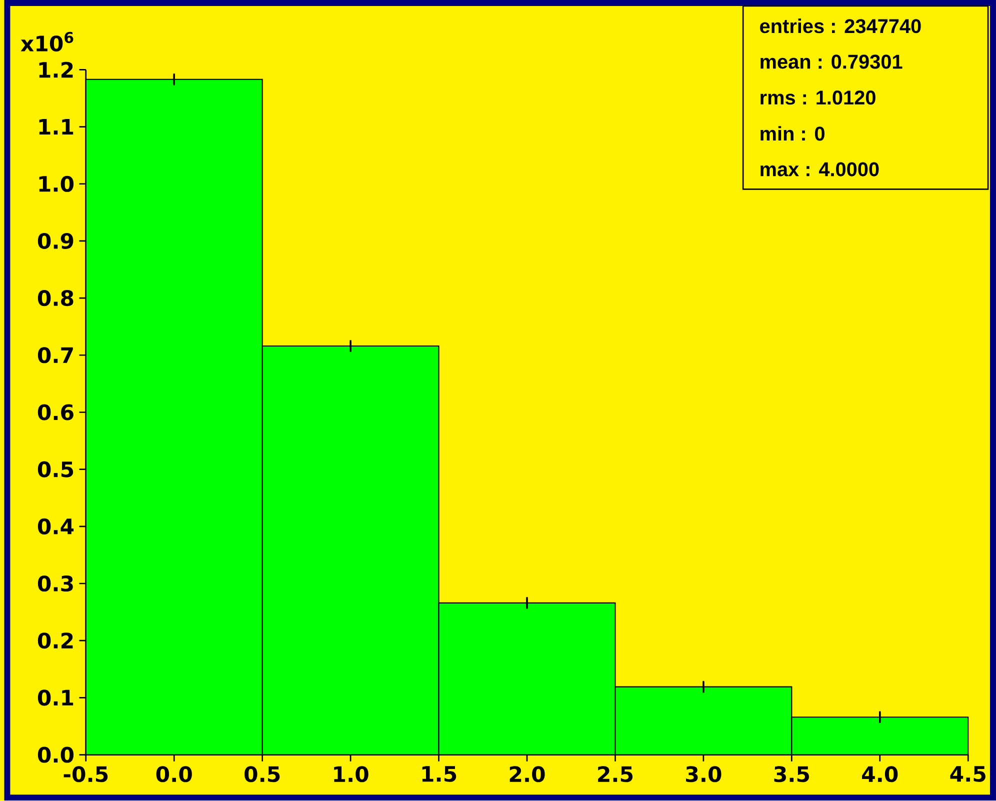  What do you see at coordinates (819, 169) in the screenshot?
I see `annotation: max : 4.0000` at bounding box center [819, 169].